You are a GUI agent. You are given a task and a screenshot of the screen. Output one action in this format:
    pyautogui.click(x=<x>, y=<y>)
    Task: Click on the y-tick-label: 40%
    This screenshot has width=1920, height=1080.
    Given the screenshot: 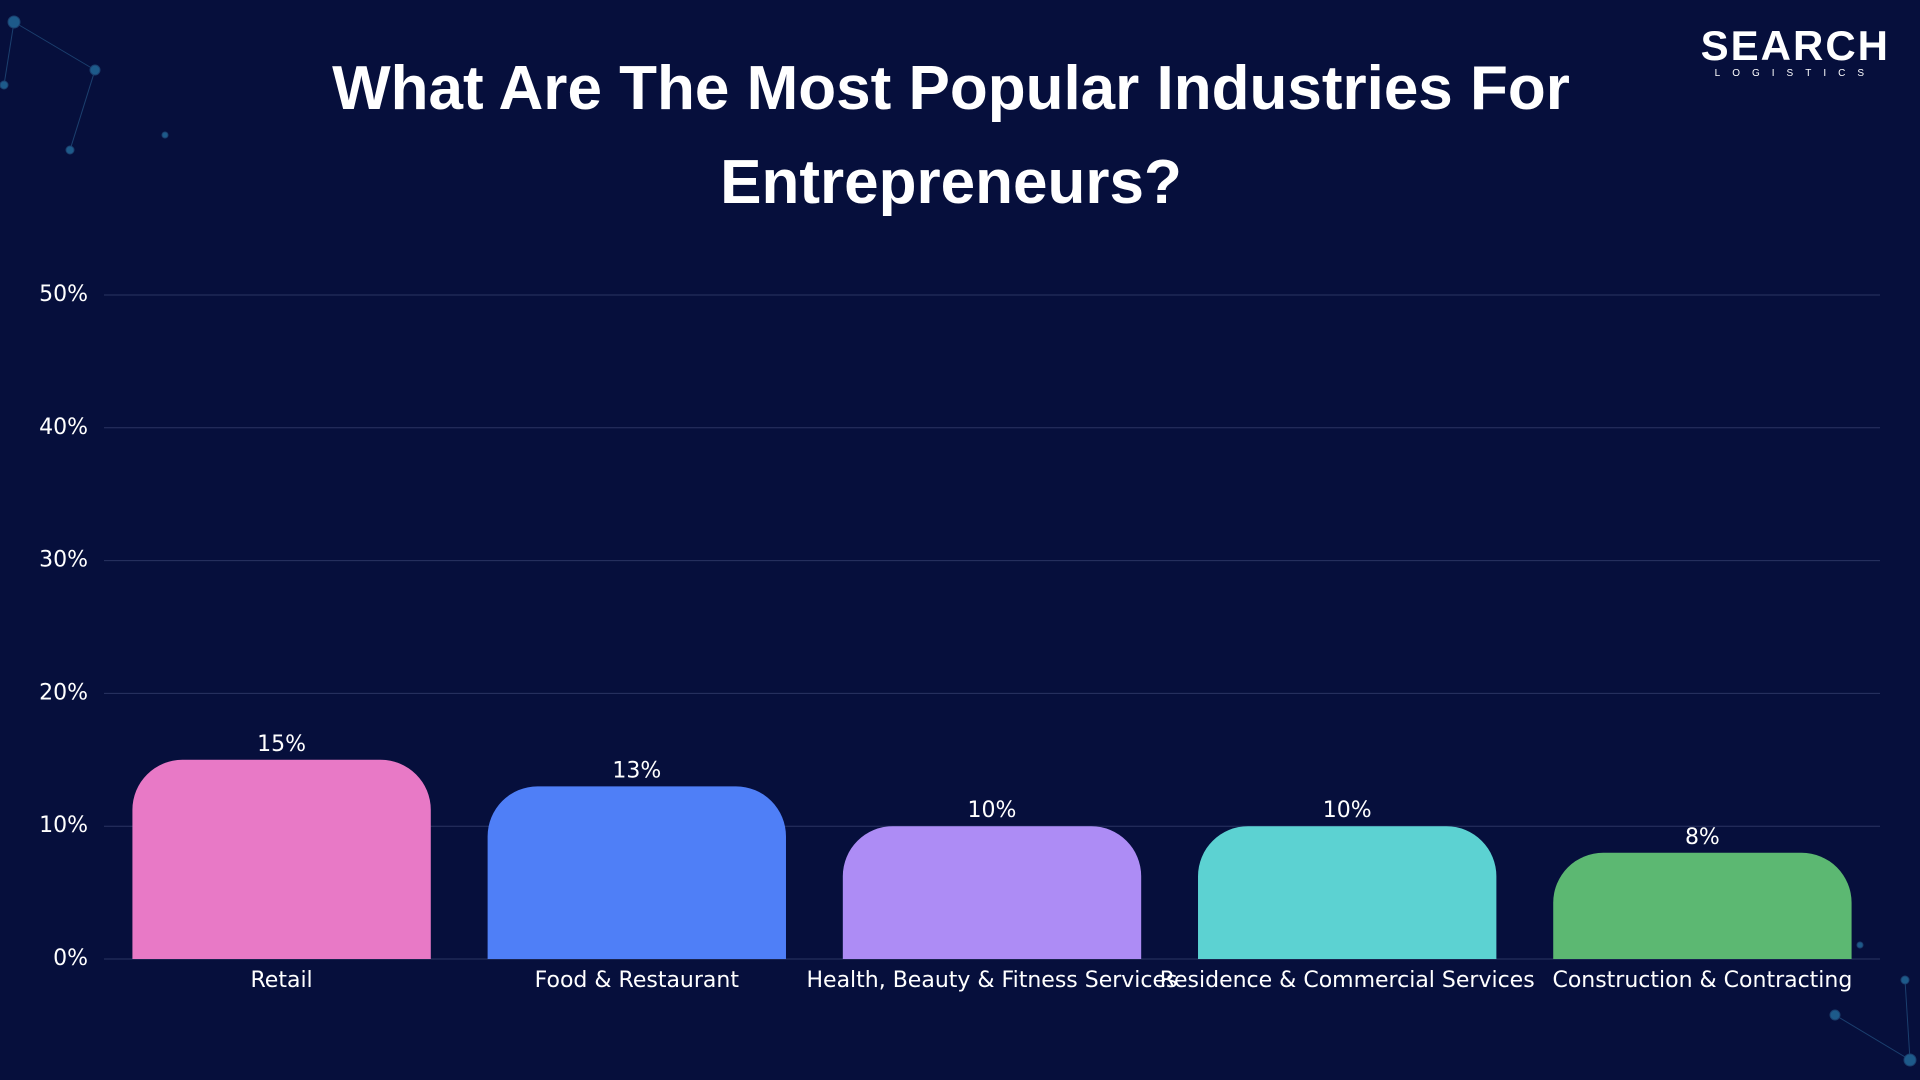 What is the action you would take?
    pyautogui.click(x=63, y=427)
    